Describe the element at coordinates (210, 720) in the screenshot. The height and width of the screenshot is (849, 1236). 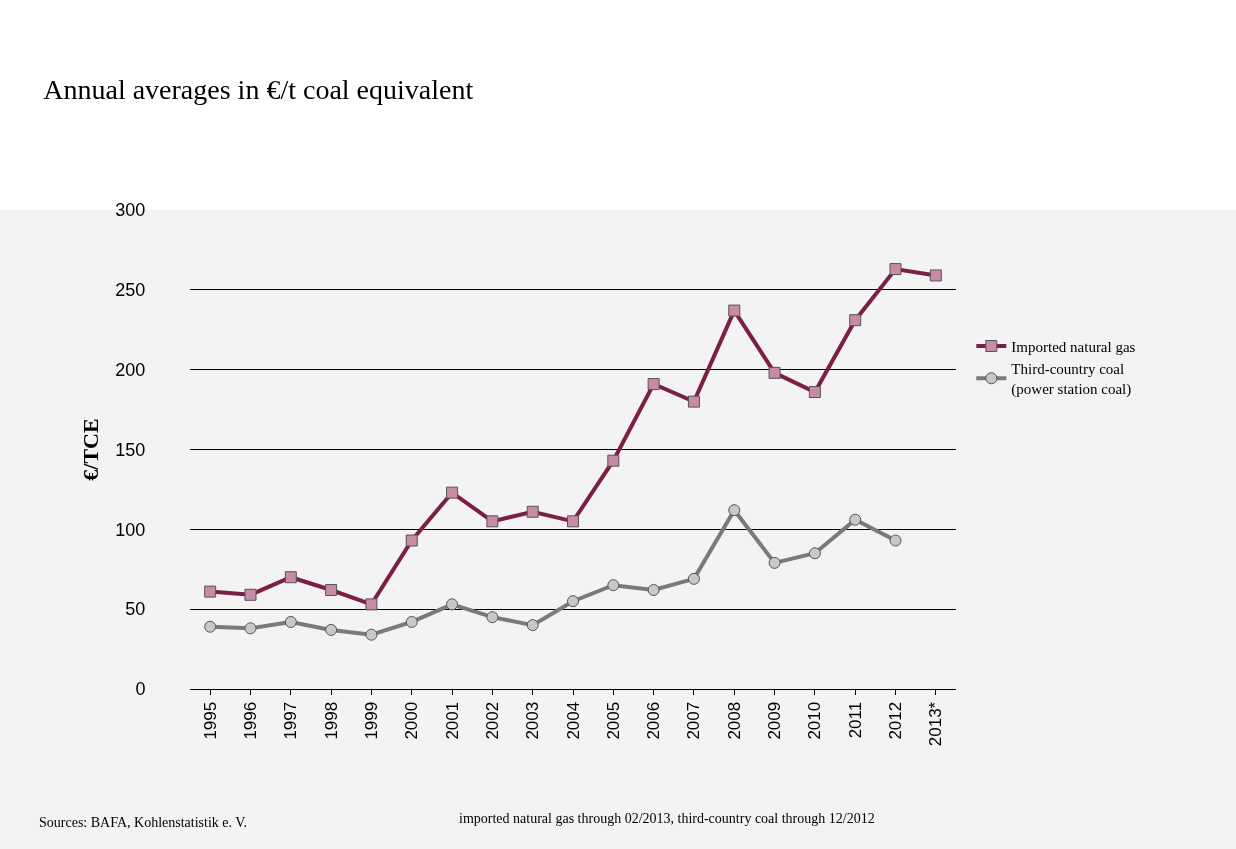
I see `x-tick-label: 1995` at that location.